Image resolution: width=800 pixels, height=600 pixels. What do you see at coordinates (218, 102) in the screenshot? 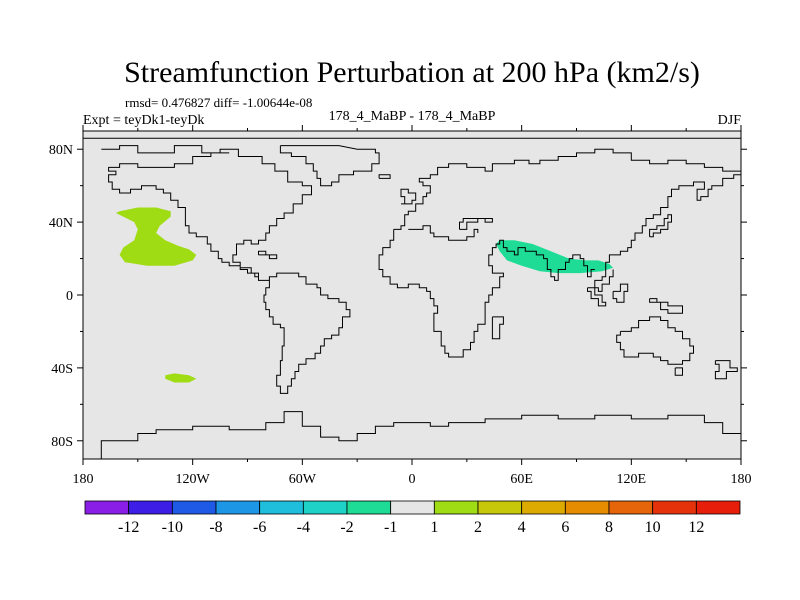
I see `stats-line: rmsd= 0.476827 diff= -1.00644e-08` at bounding box center [218, 102].